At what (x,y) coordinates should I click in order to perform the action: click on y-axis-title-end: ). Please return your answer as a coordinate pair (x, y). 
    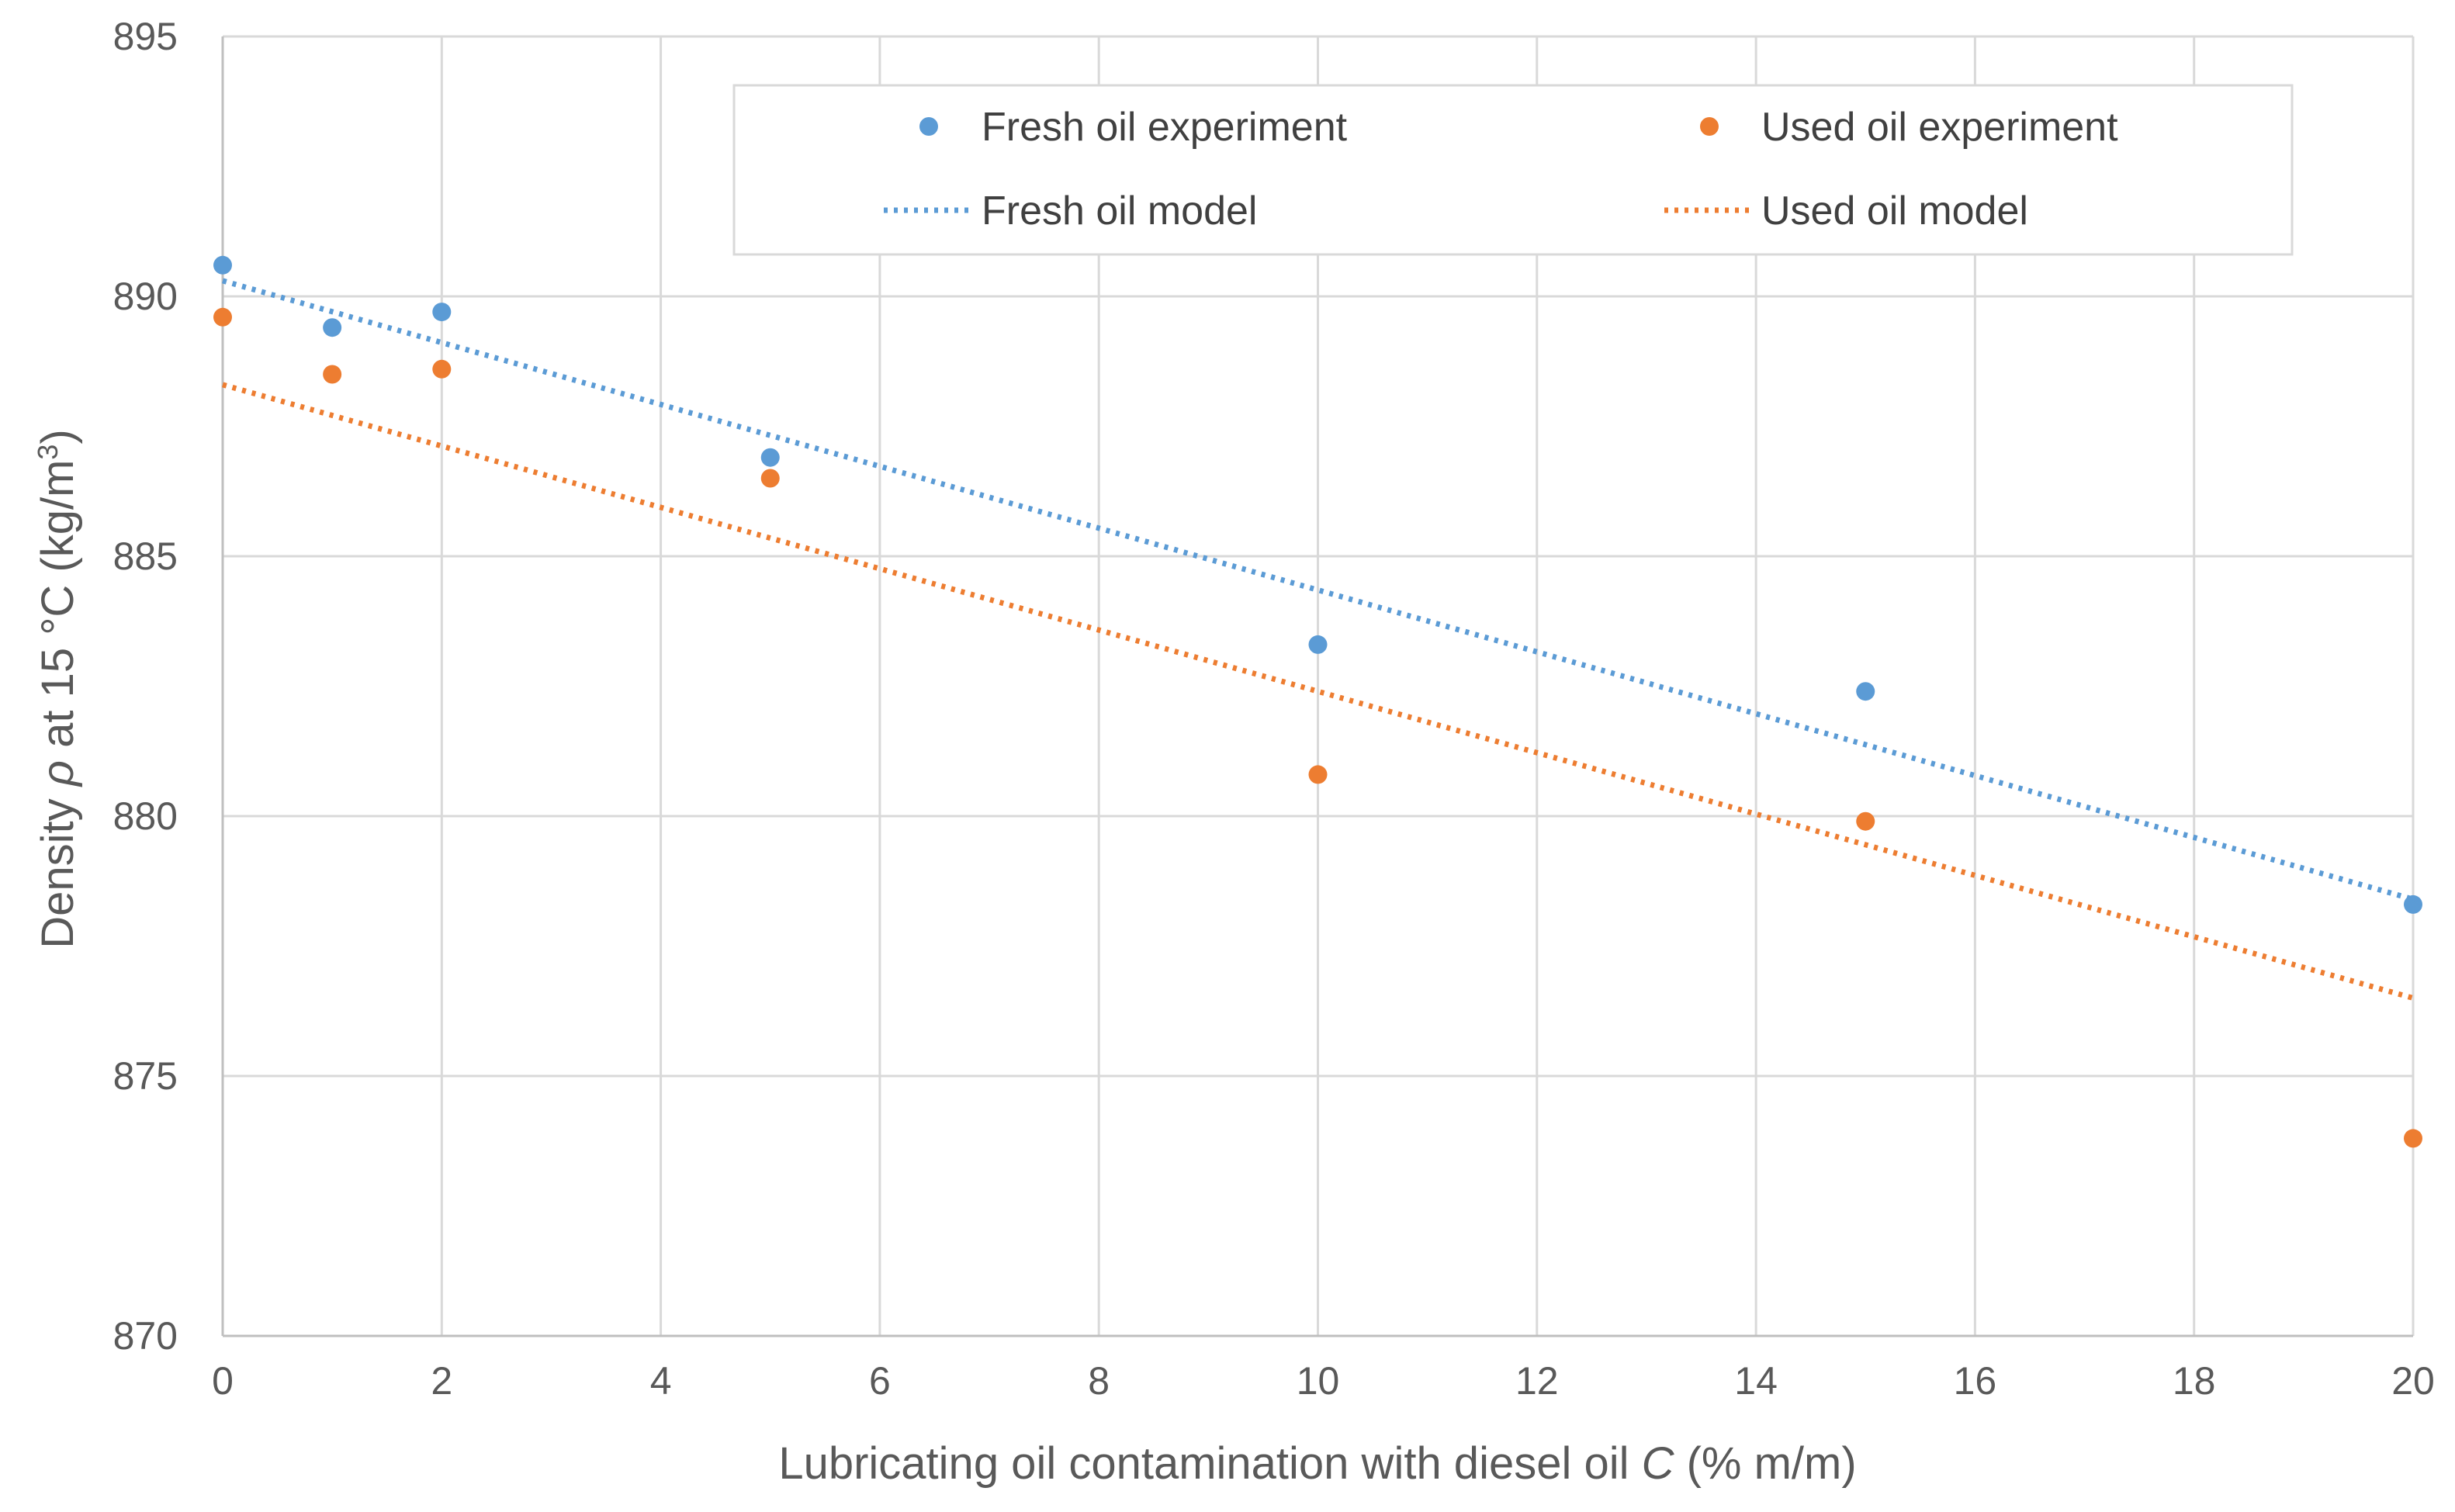
    Looking at the image, I should click on (58, 436).